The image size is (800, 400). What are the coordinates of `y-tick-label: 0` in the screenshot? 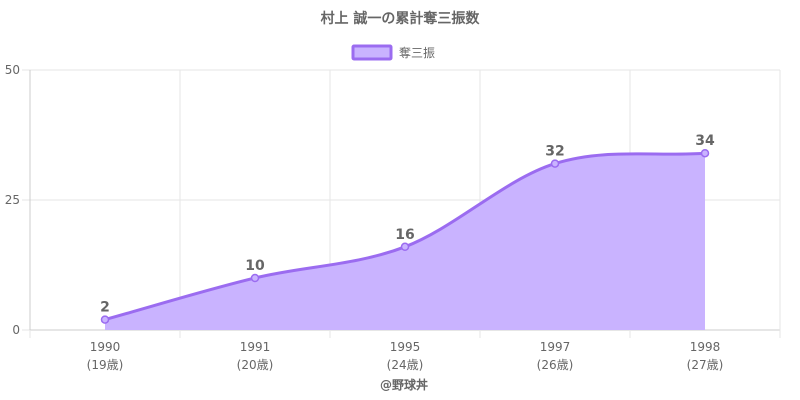 It's located at (16, 330).